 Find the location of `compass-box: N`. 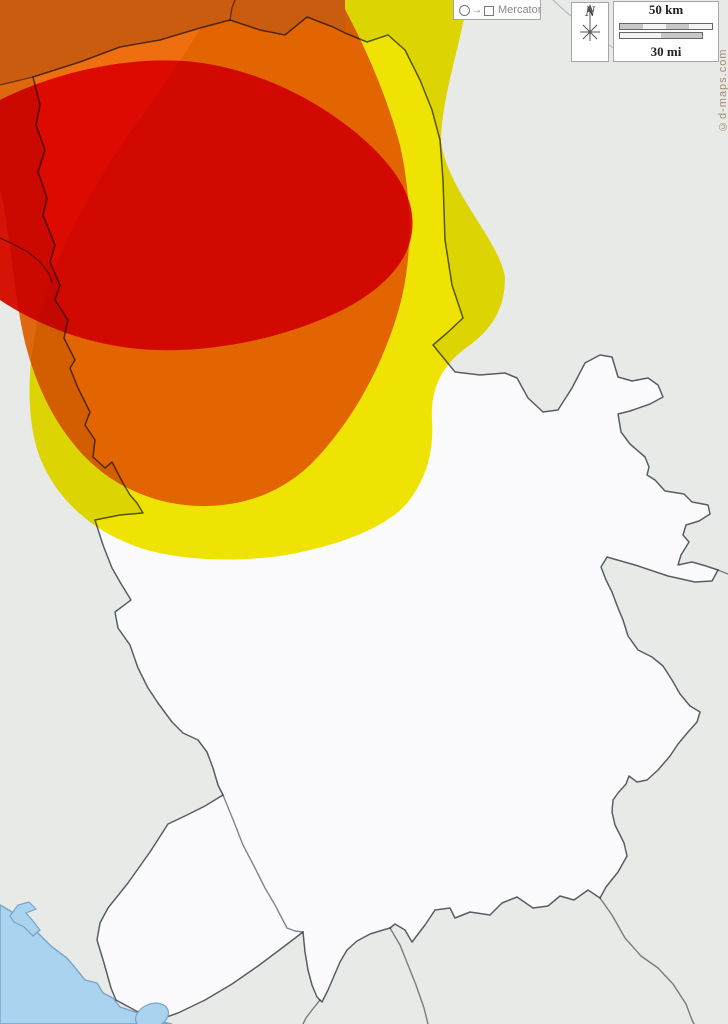

compass-box: N is located at coordinates (590, 32).